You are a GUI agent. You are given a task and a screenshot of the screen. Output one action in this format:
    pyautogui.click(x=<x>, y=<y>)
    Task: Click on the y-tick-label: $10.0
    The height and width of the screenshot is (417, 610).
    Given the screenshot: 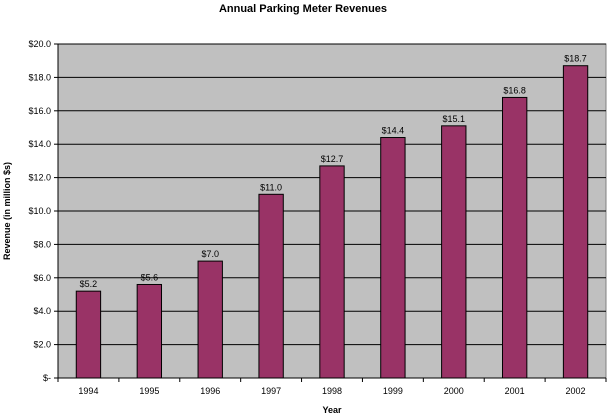 What is the action you would take?
    pyautogui.click(x=39, y=211)
    